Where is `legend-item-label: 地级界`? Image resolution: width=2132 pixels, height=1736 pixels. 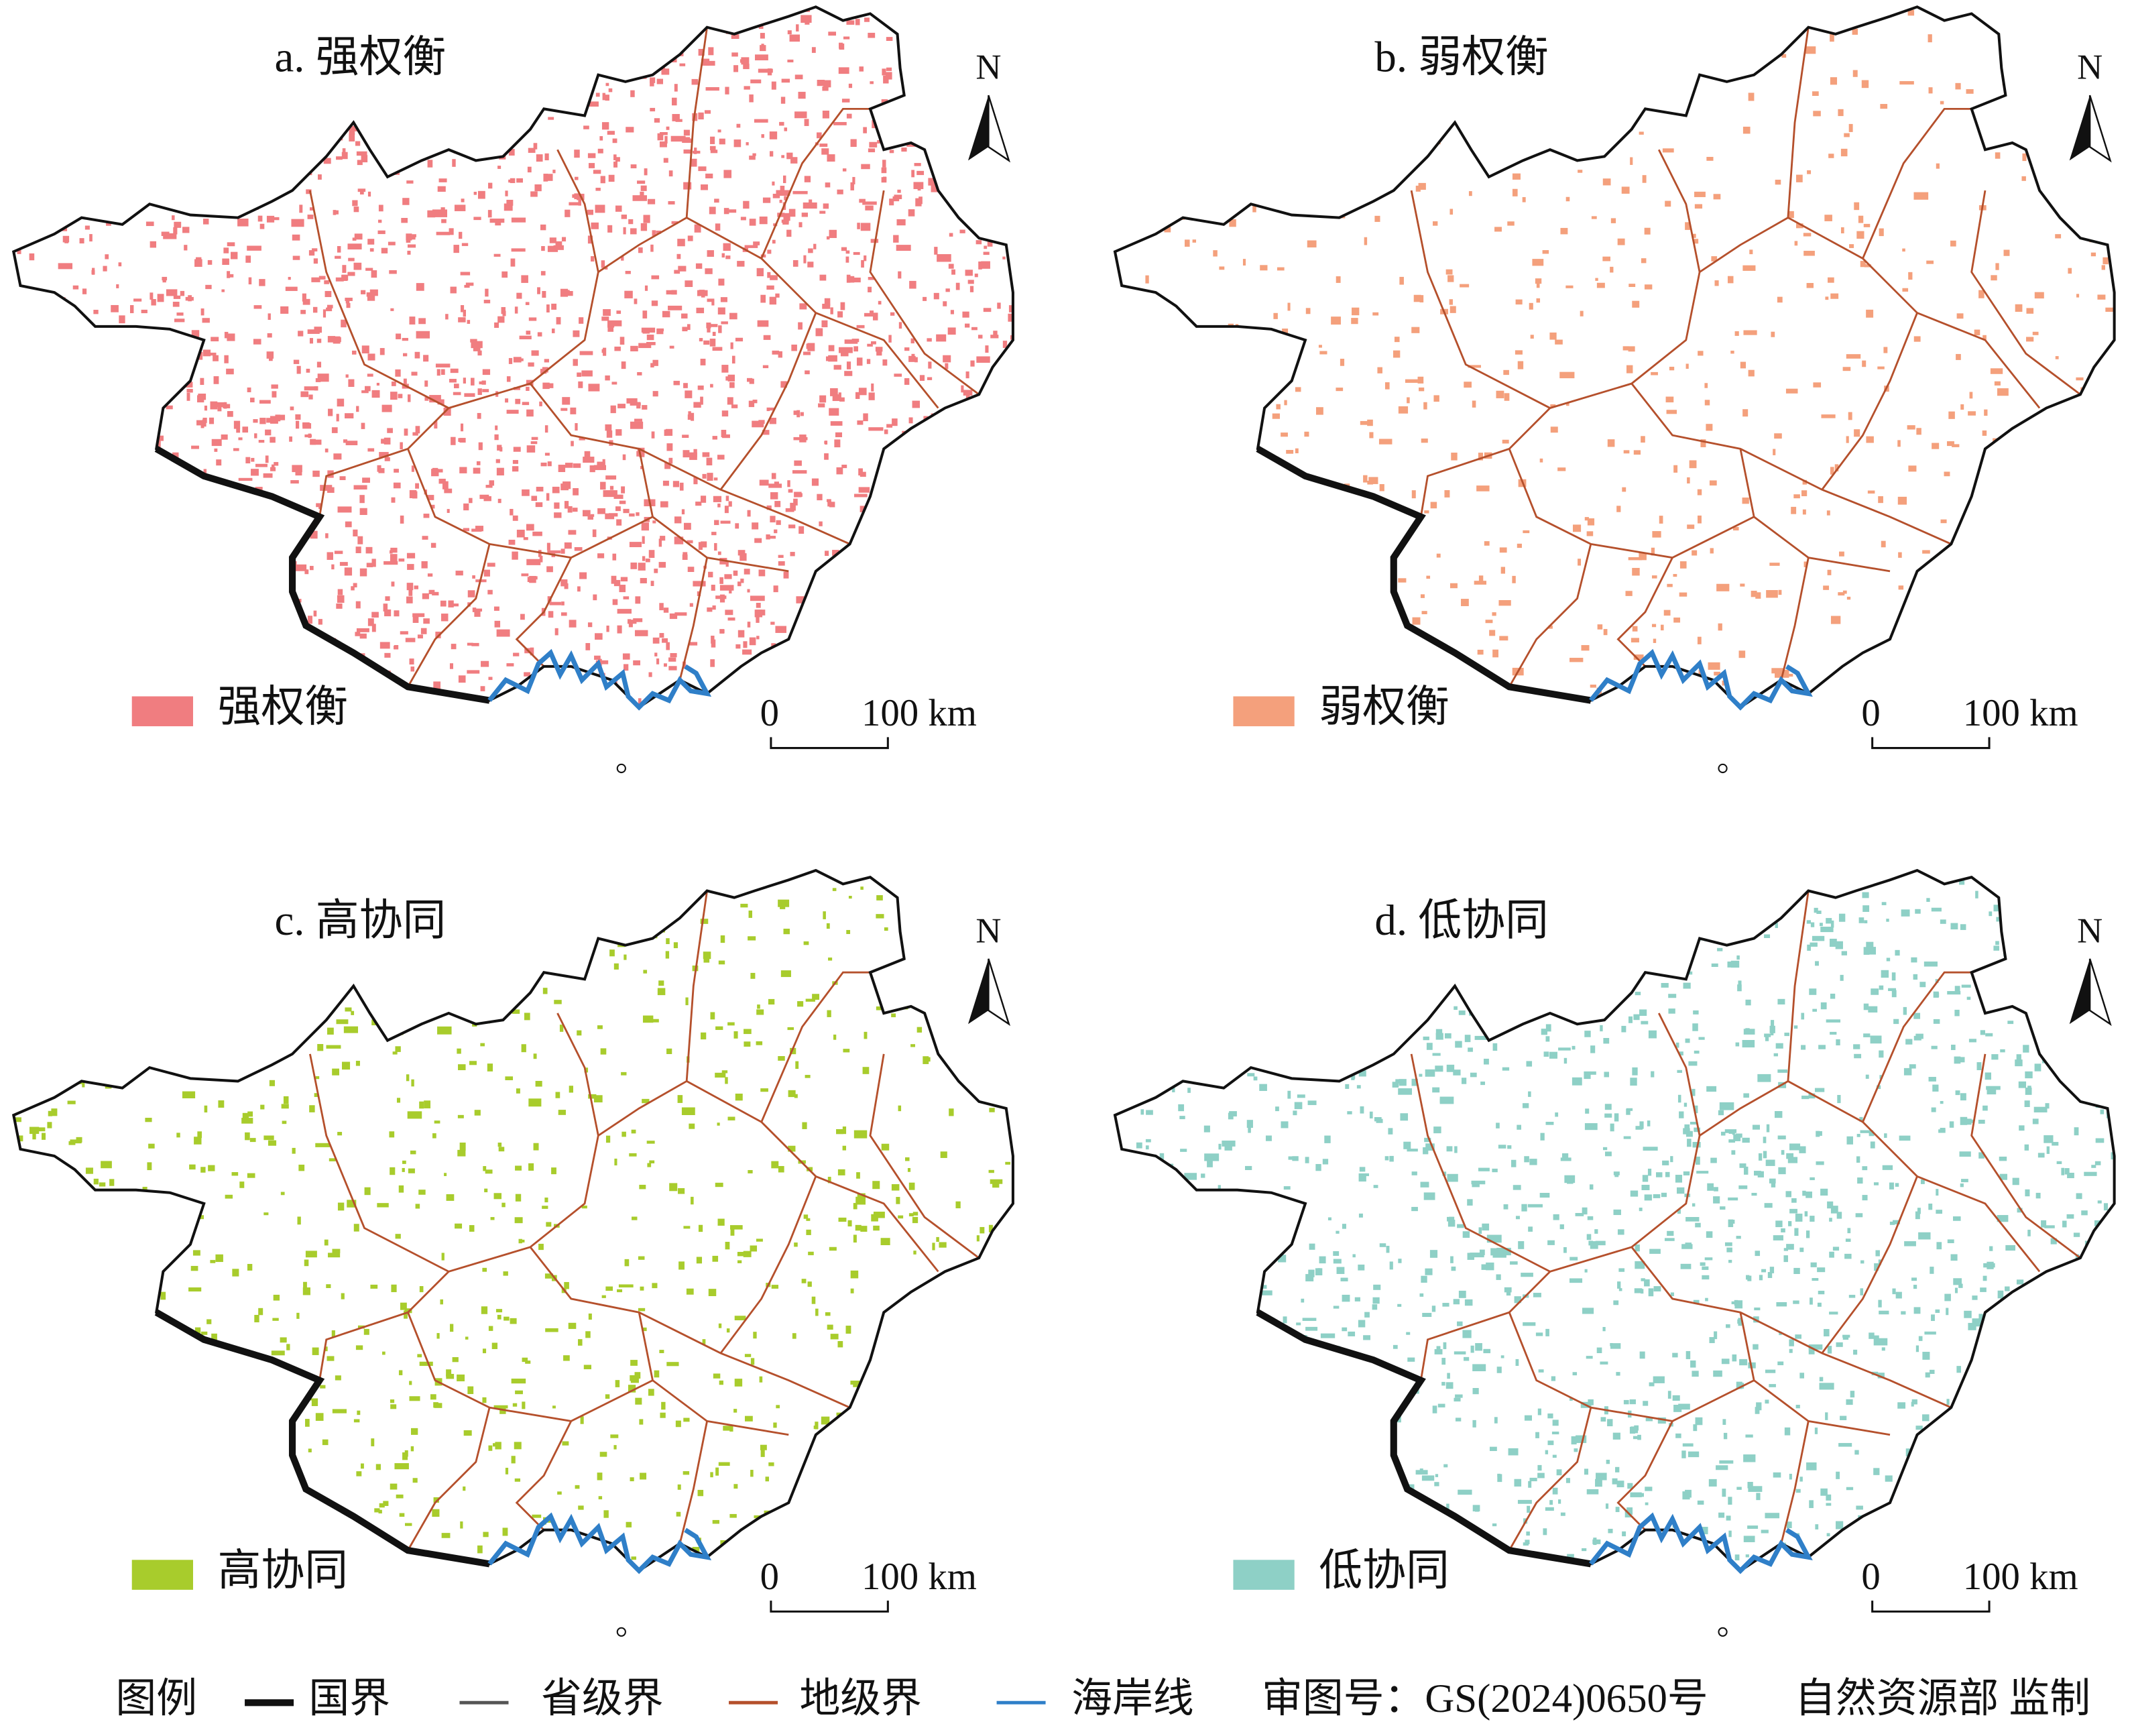
legend-item-label: 地级界 is located at coordinates (861, 1699).